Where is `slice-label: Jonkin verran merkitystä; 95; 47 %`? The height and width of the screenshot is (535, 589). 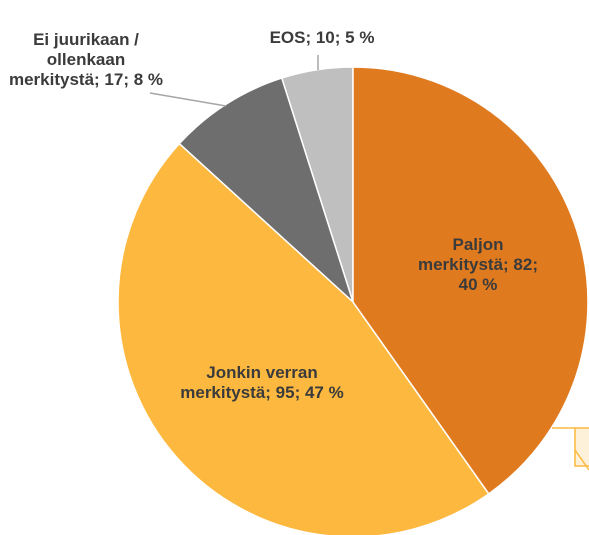 slice-label: Jonkin verran merkitystä; 95; 47 % is located at coordinates (262, 382).